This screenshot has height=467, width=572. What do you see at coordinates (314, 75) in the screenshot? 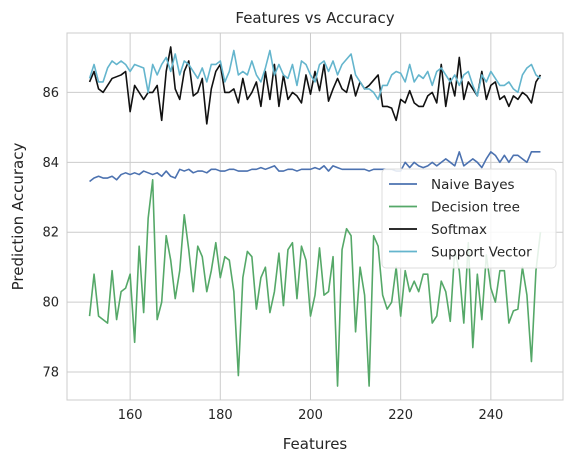
I see `series-line-support-vector` at bounding box center [314, 75].